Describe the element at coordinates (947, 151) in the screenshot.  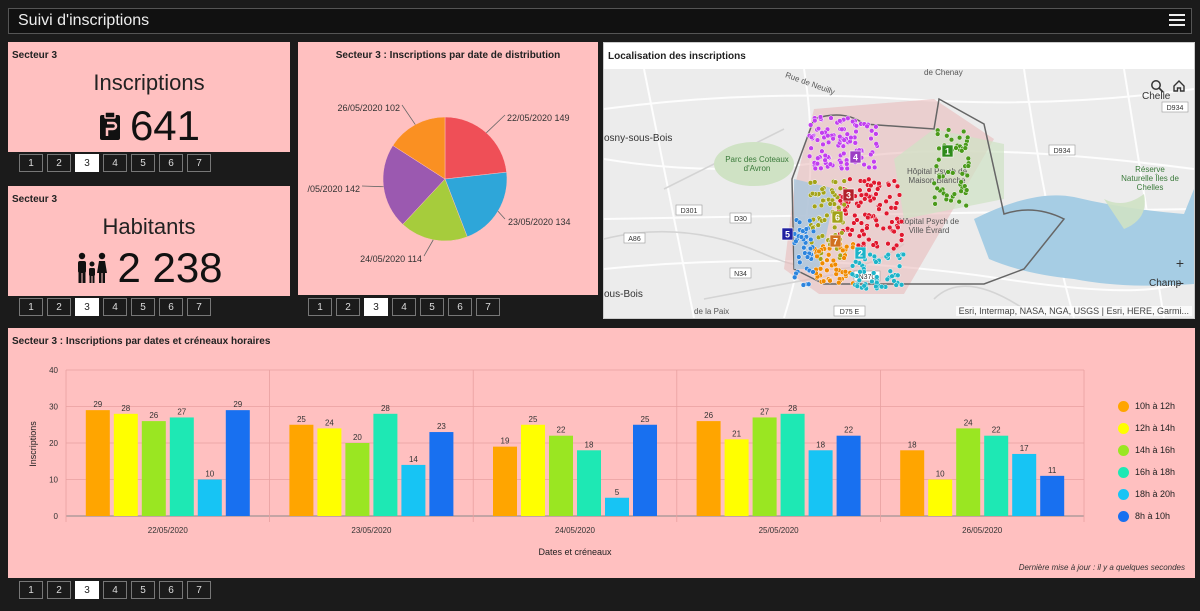
I see `sector-marker` at that location.